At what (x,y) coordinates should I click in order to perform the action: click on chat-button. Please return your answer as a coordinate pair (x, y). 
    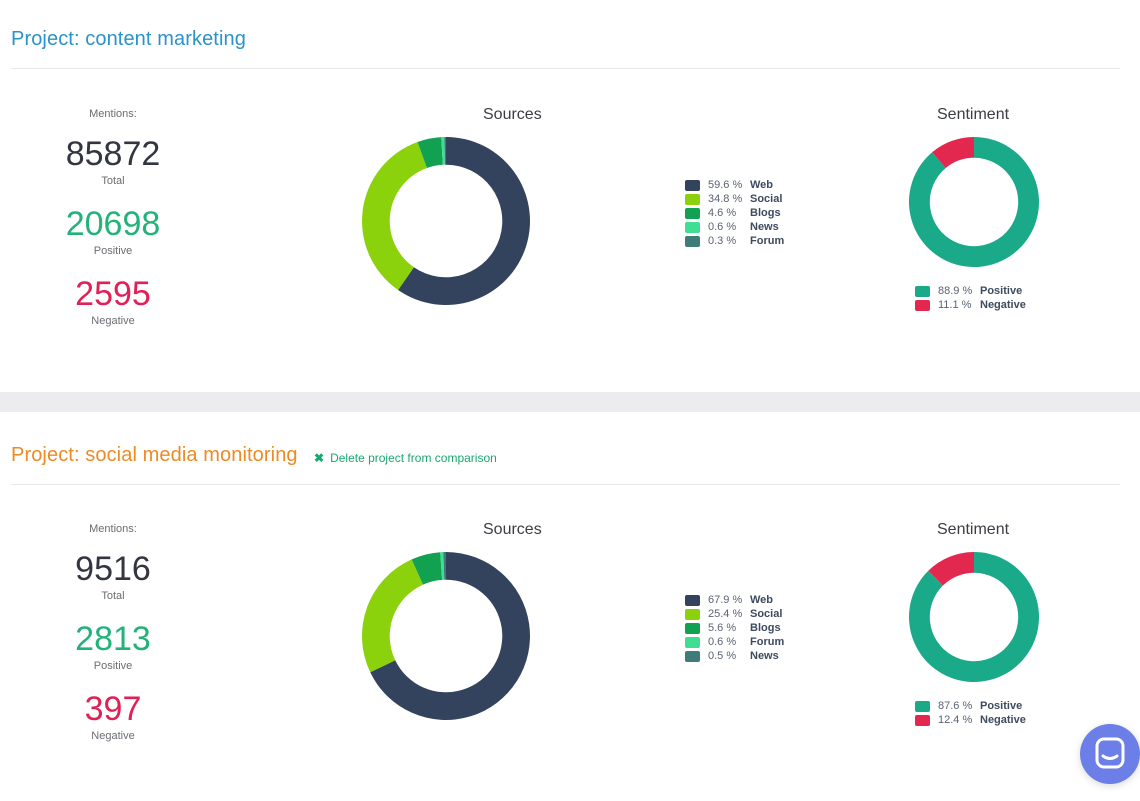
    Looking at the image, I should click on (1110, 754).